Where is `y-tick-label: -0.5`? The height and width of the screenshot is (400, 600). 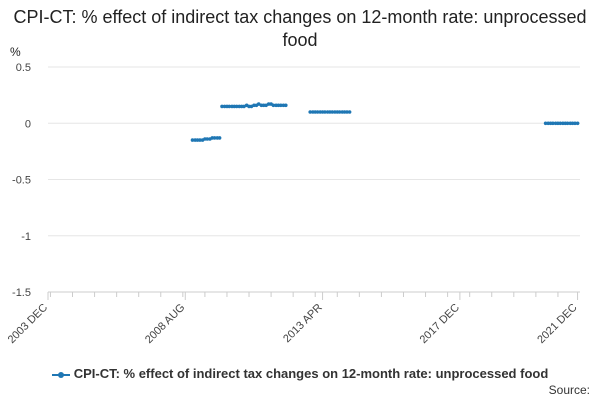 y-tick-label: -0.5 is located at coordinates (21, 181).